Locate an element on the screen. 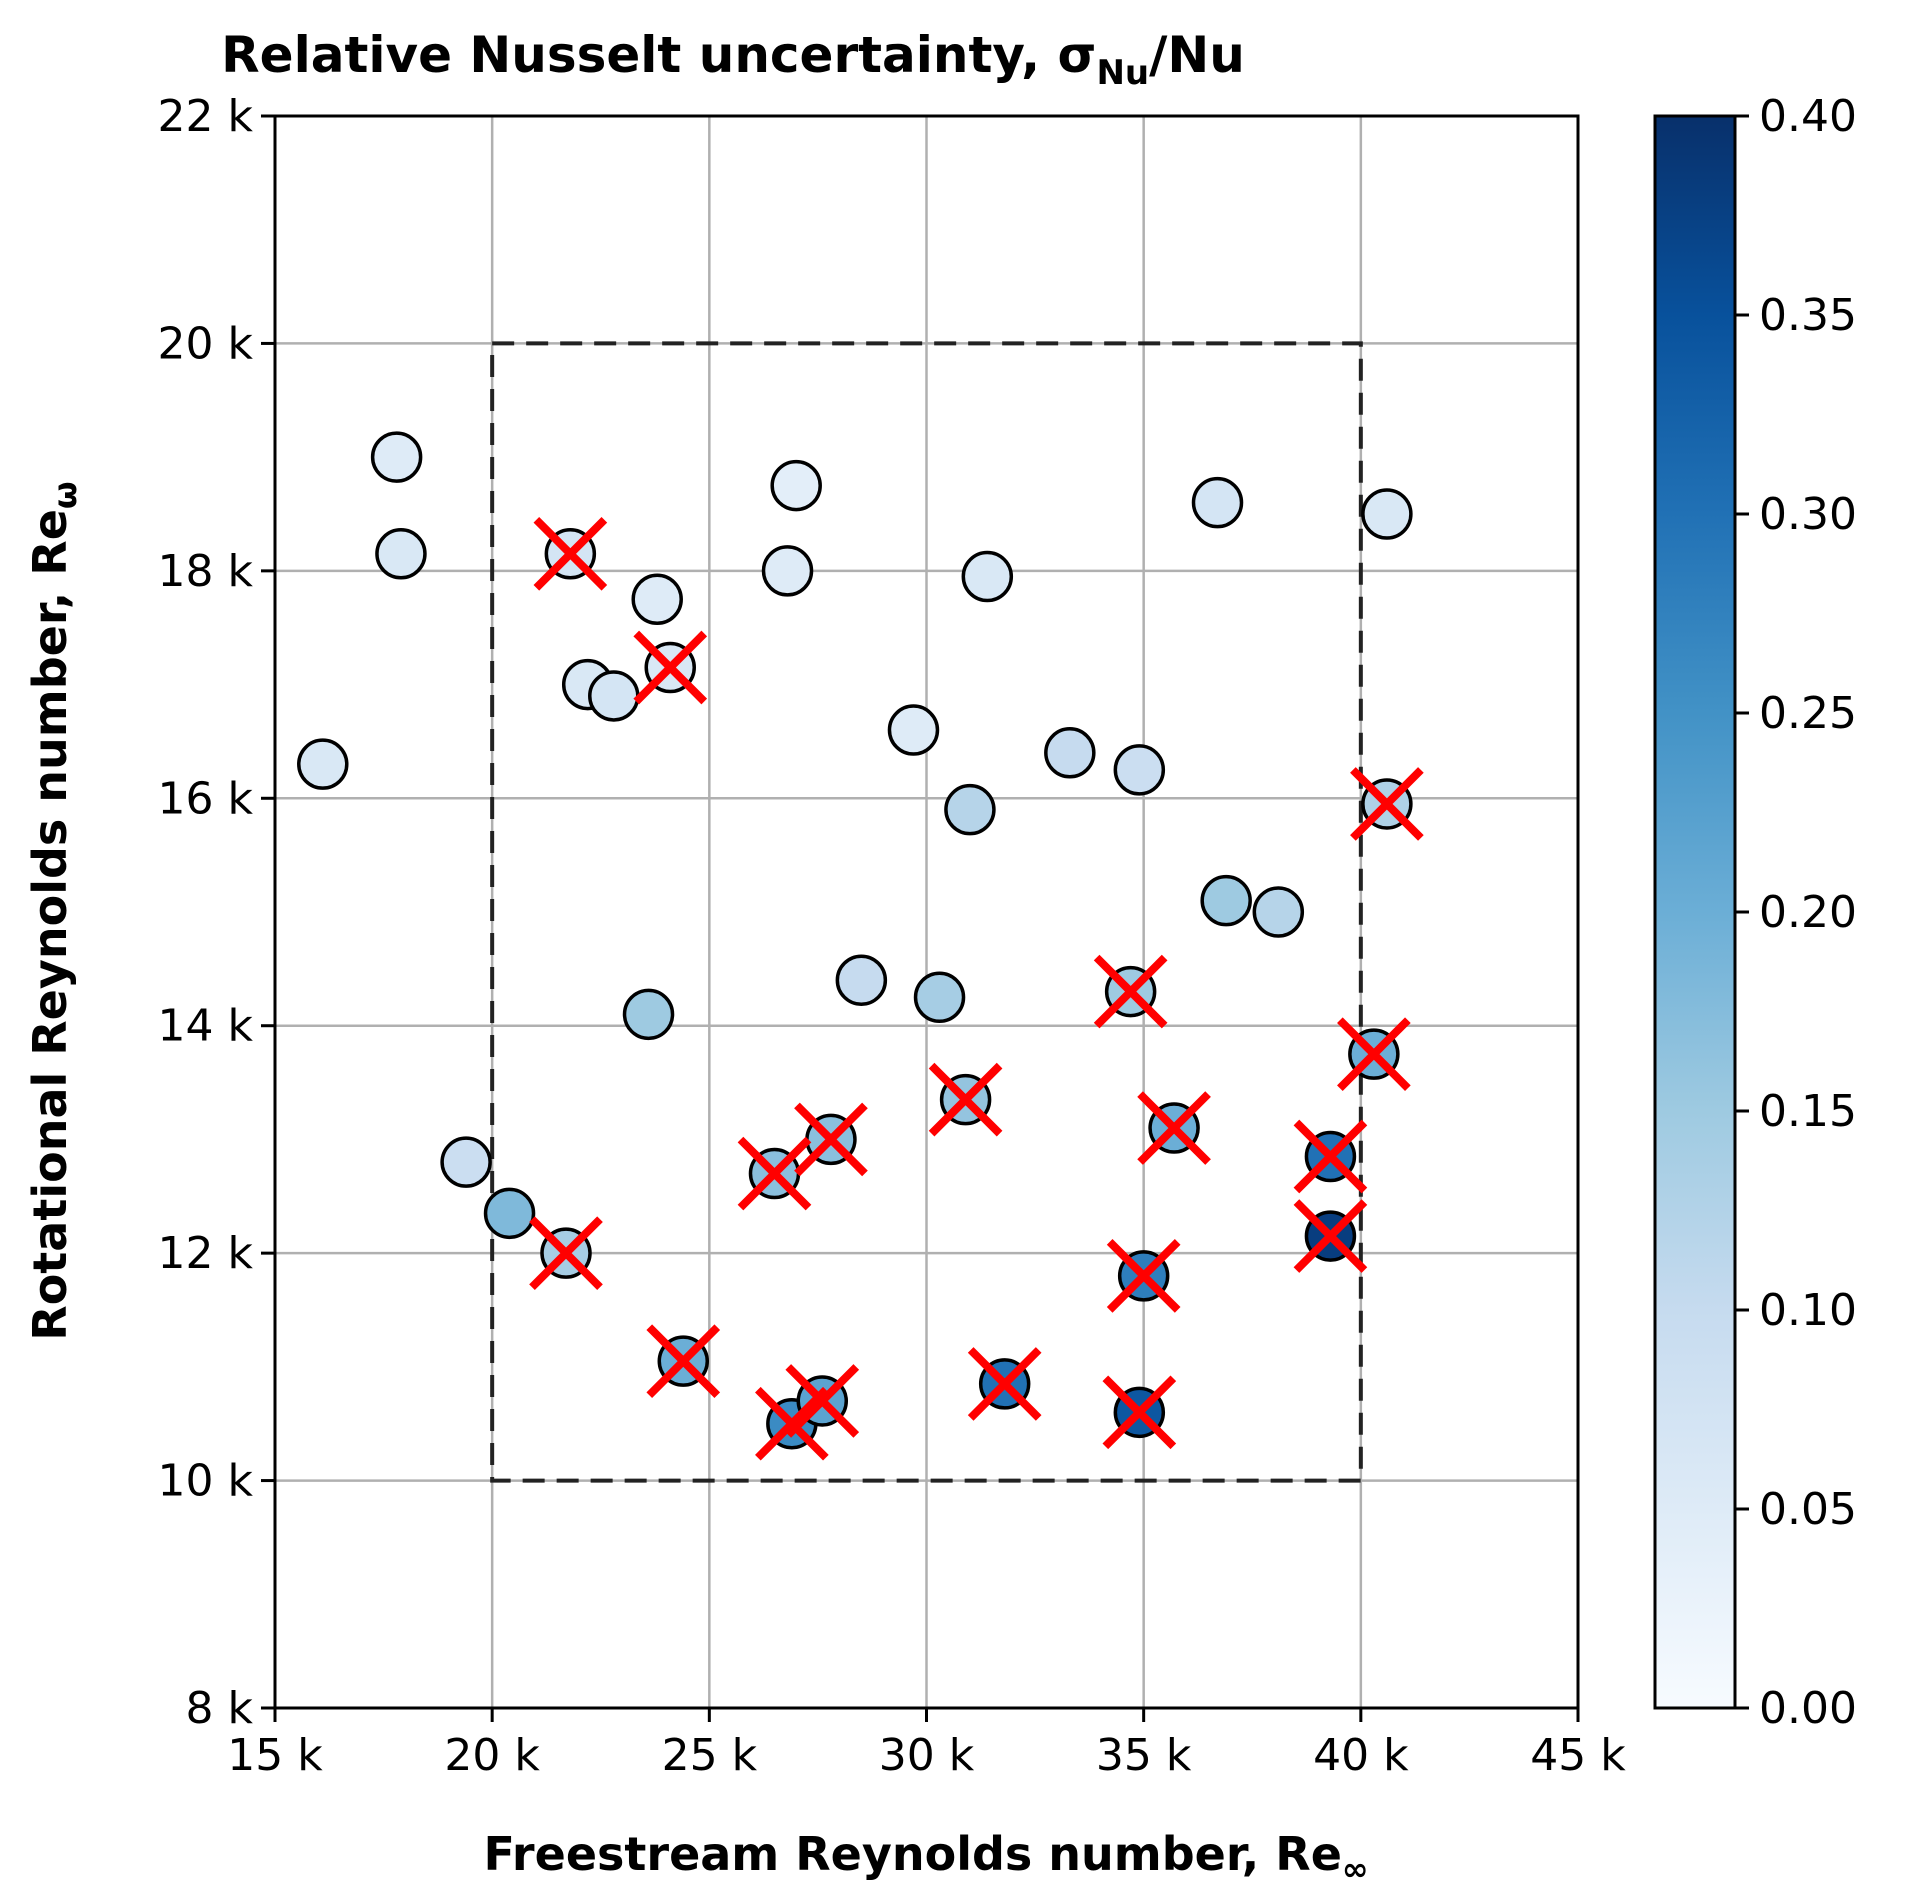 The width and height of the screenshot is (1911, 1890). colorbar-tick-label-0: 0.00 is located at coordinates (1808, 1708).